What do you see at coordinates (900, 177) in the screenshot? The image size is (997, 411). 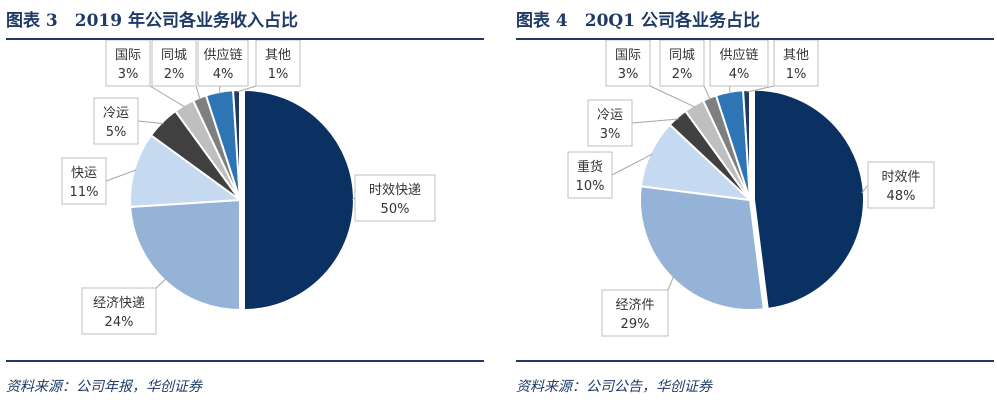 I see `slice-label-0: 时效件` at bounding box center [900, 177].